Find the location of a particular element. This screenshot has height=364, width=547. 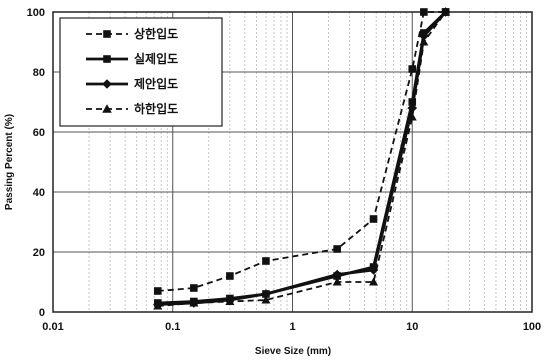

x-tick-label: 0.1 is located at coordinates (172, 327).